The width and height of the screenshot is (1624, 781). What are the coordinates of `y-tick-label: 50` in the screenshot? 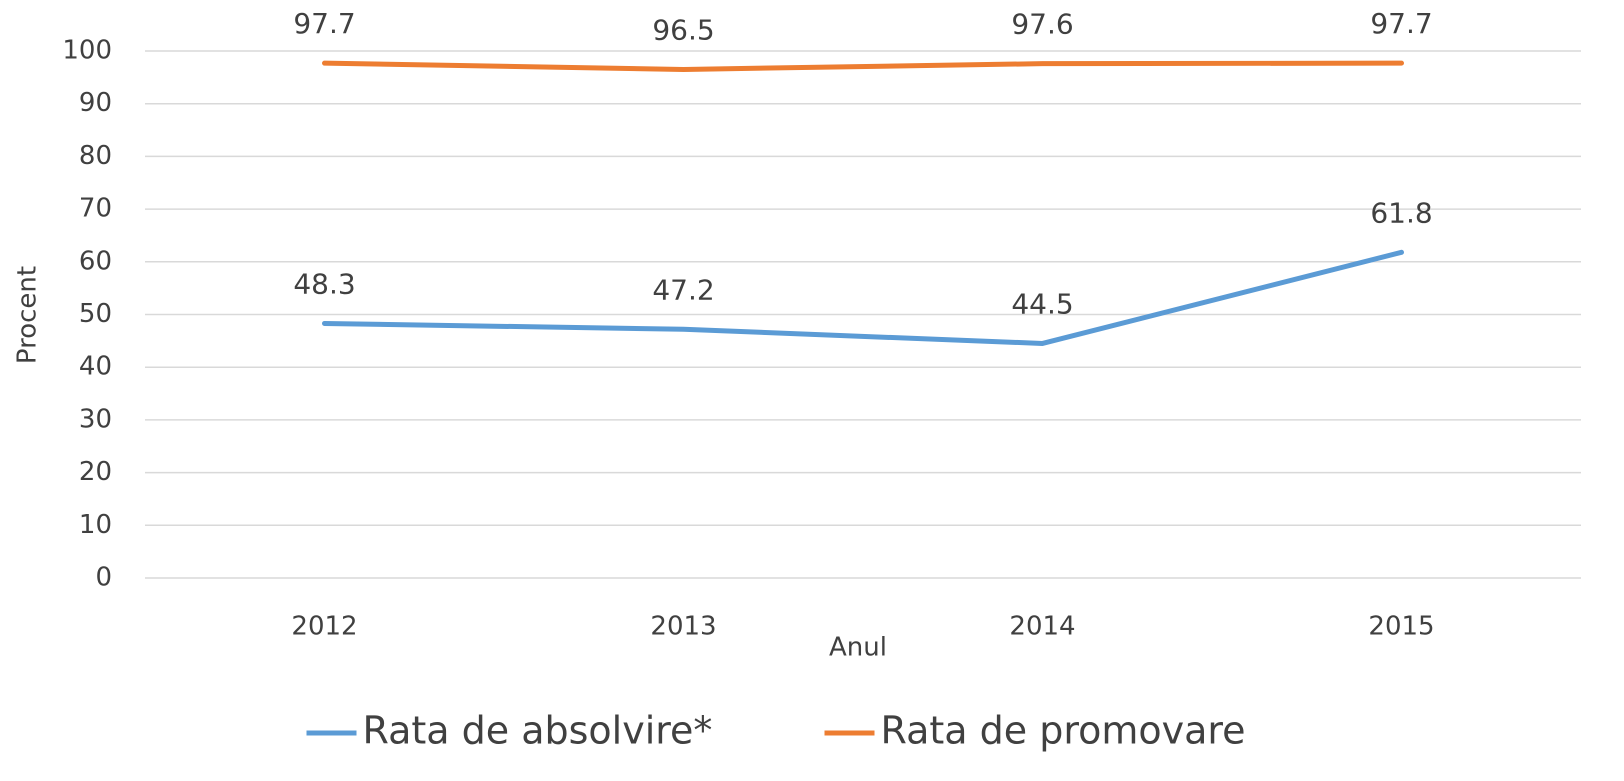 It's located at (95, 314).